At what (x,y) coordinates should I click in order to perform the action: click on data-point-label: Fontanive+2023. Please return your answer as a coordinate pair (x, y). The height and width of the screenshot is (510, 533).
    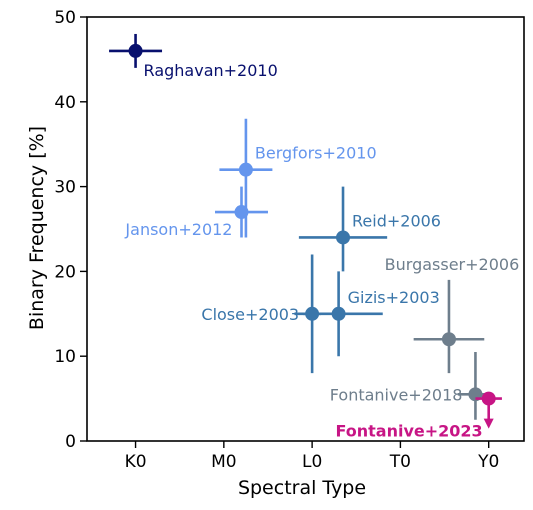
    Looking at the image, I should click on (408, 431).